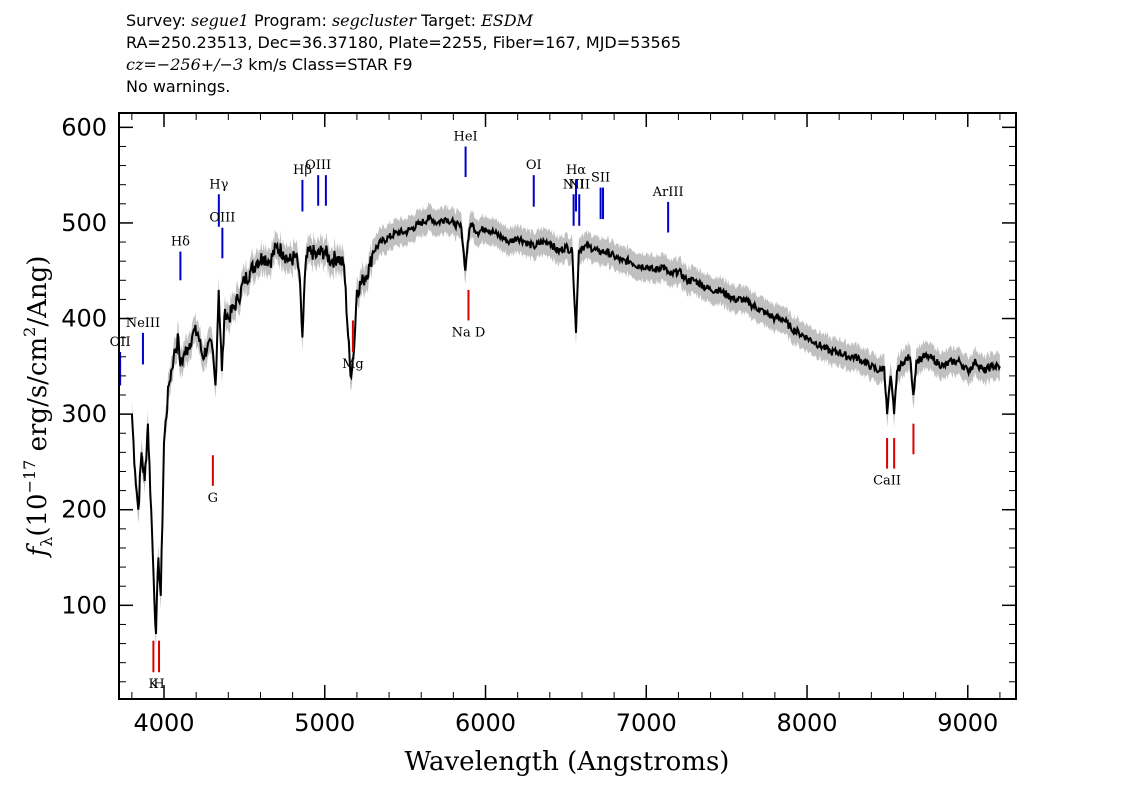 The width and height of the screenshot is (1134, 810). Describe the element at coordinates (324, 723) in the screenshot. I see `x-tick-label: 5000` at that location.